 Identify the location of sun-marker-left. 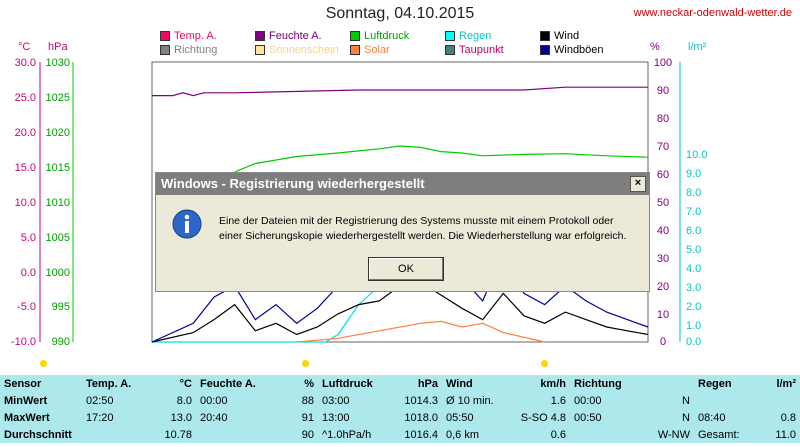
(43, 363).